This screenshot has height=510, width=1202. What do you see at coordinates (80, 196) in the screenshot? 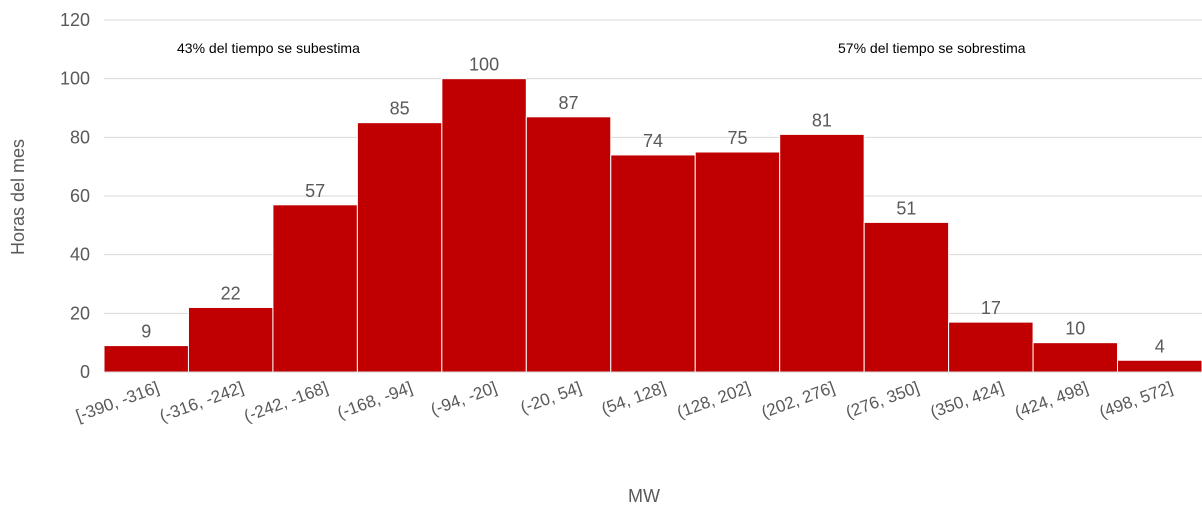
I see `y-tick-label: 60` at bounding box center [80, 196].